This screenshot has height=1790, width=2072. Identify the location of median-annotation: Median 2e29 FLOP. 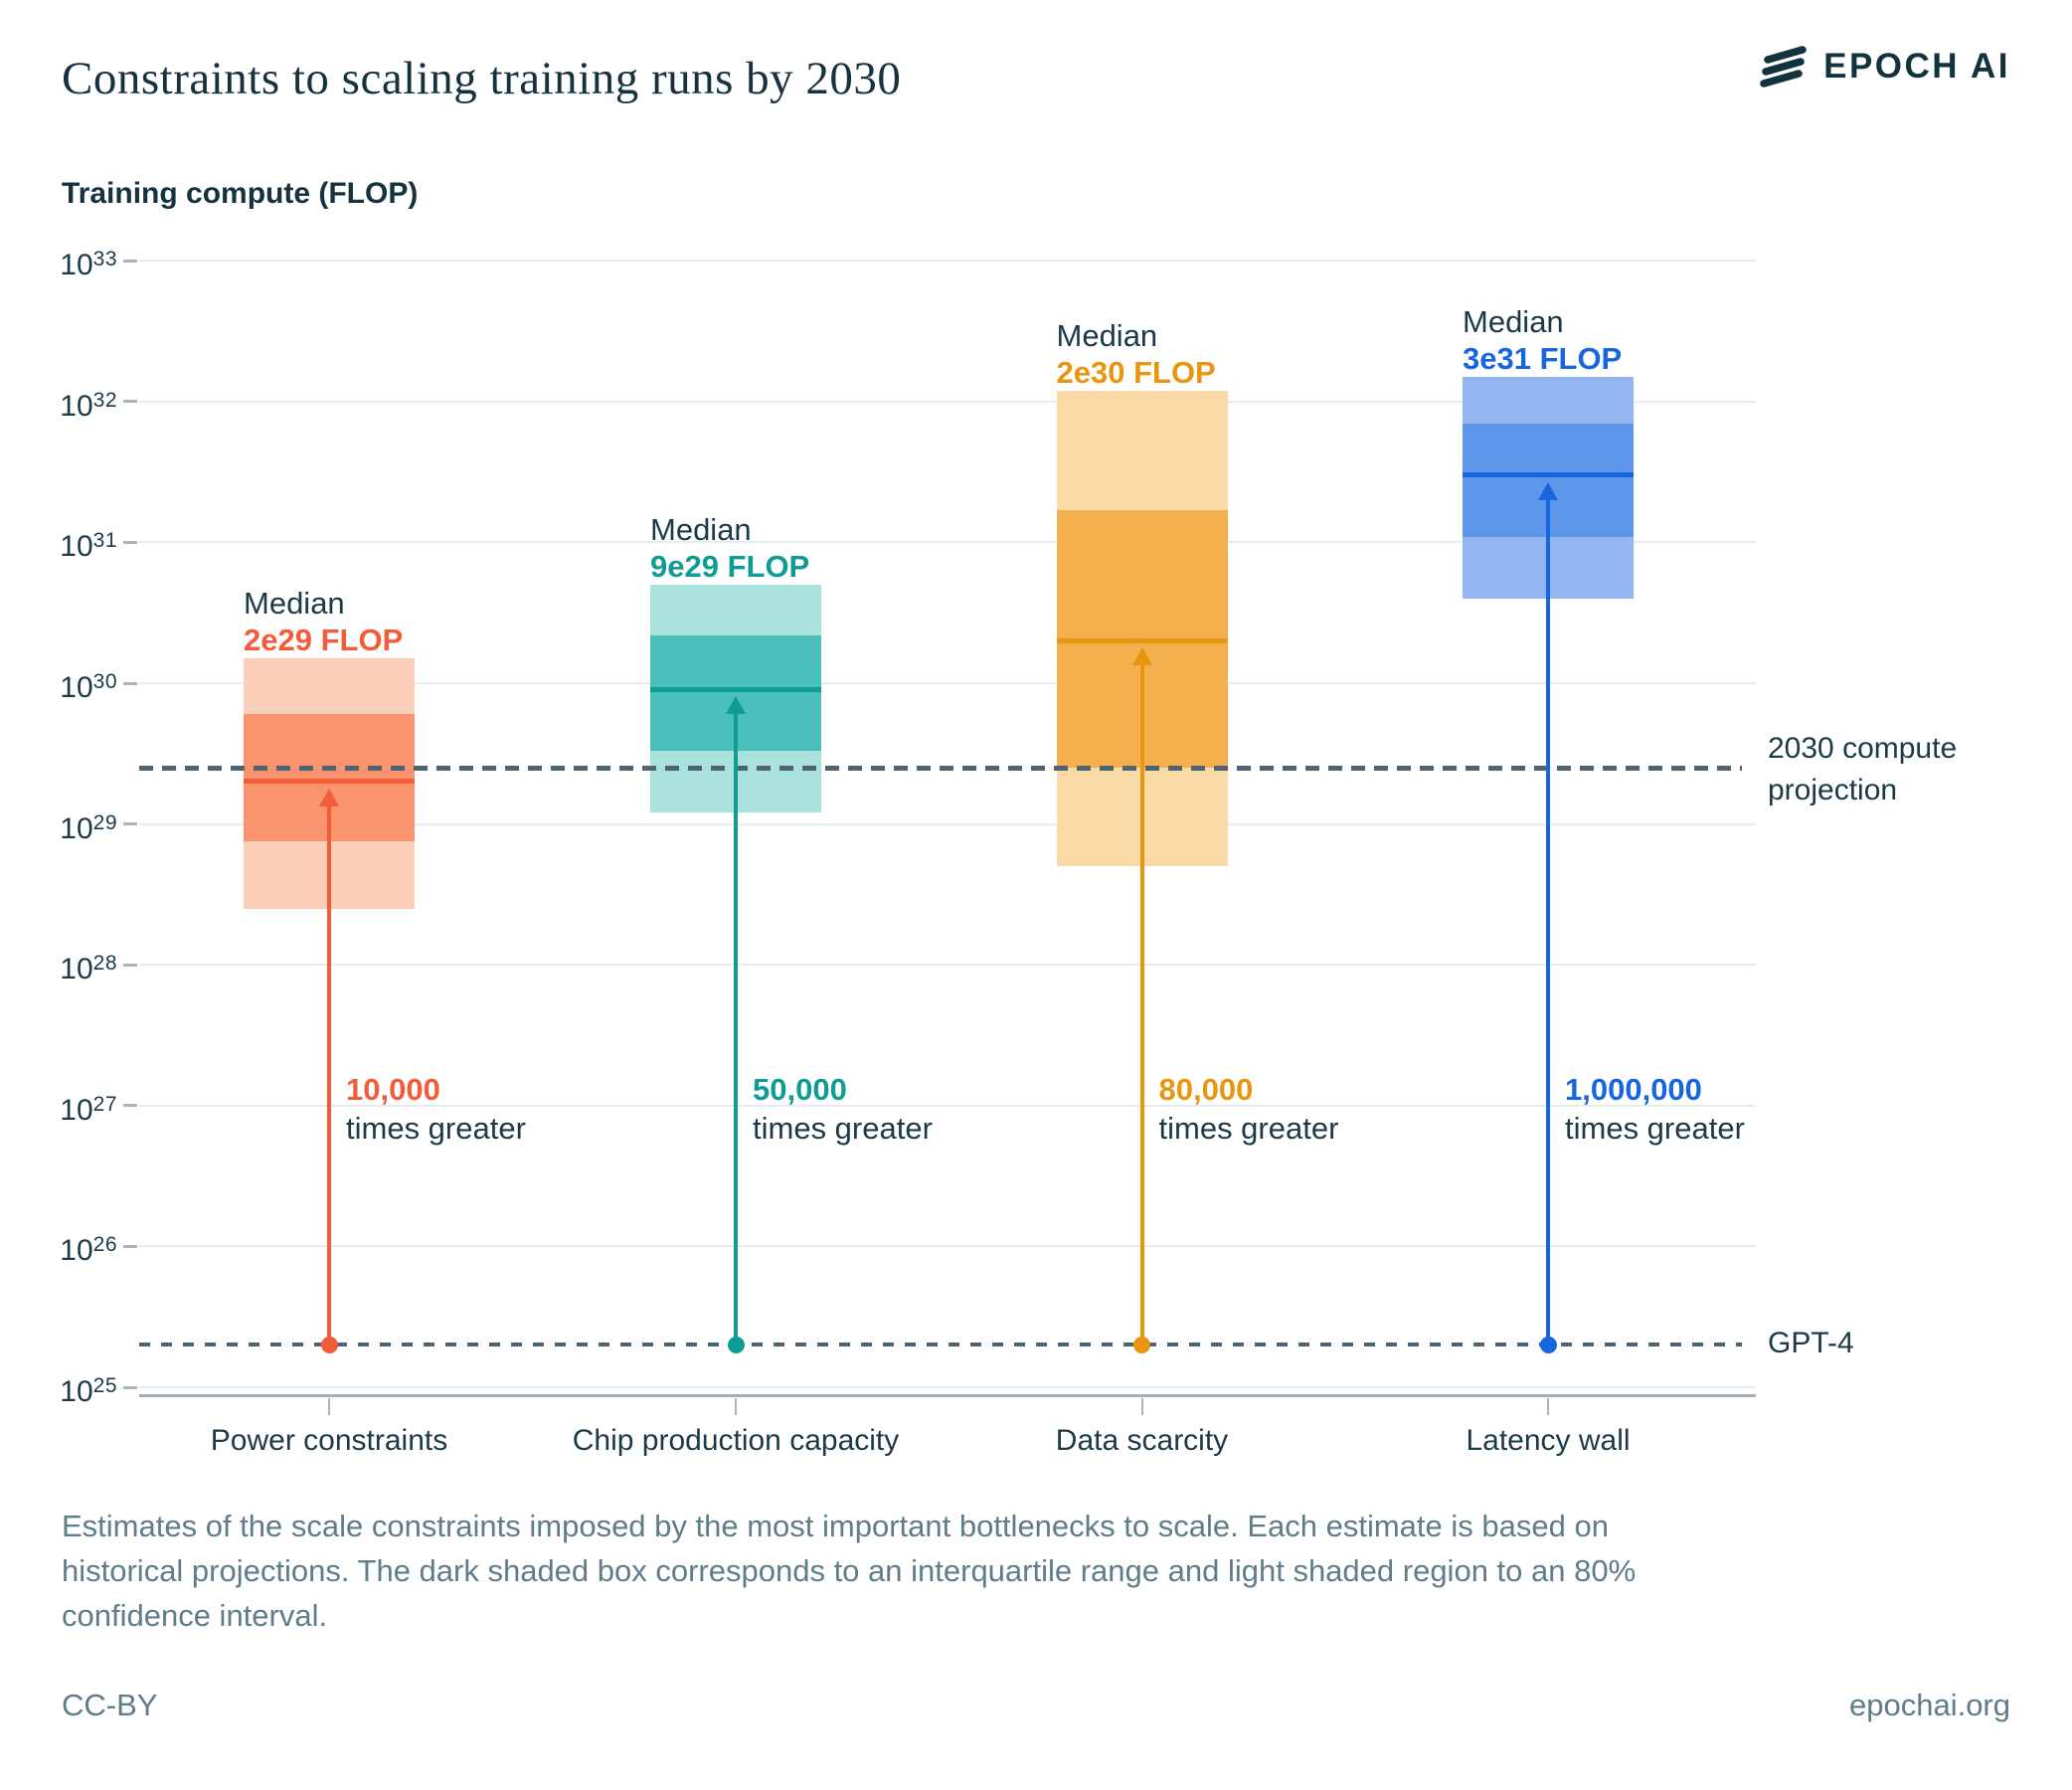
(324, 622).